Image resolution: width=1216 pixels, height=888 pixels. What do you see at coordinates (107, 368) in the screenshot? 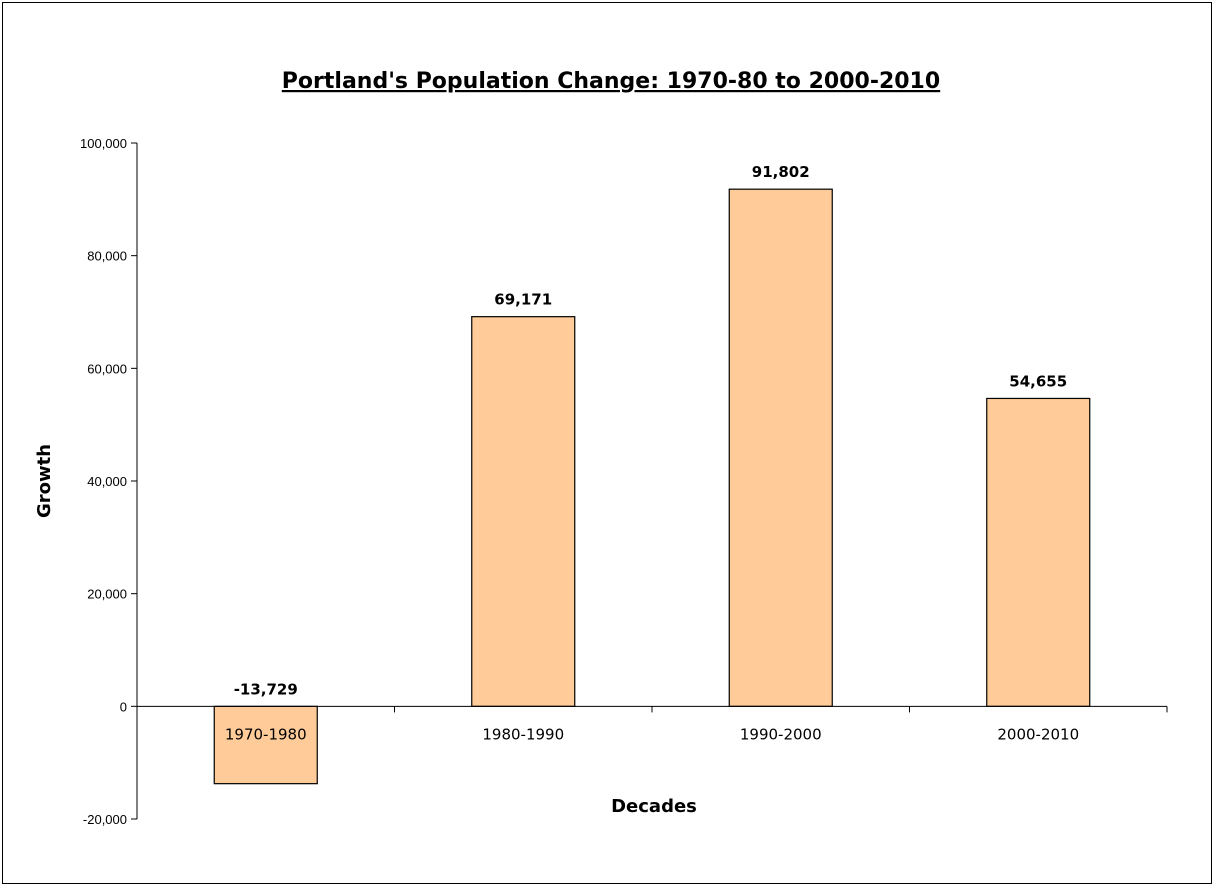
I see `y-tick-label: 60,000` at bounding box center [107, 368].